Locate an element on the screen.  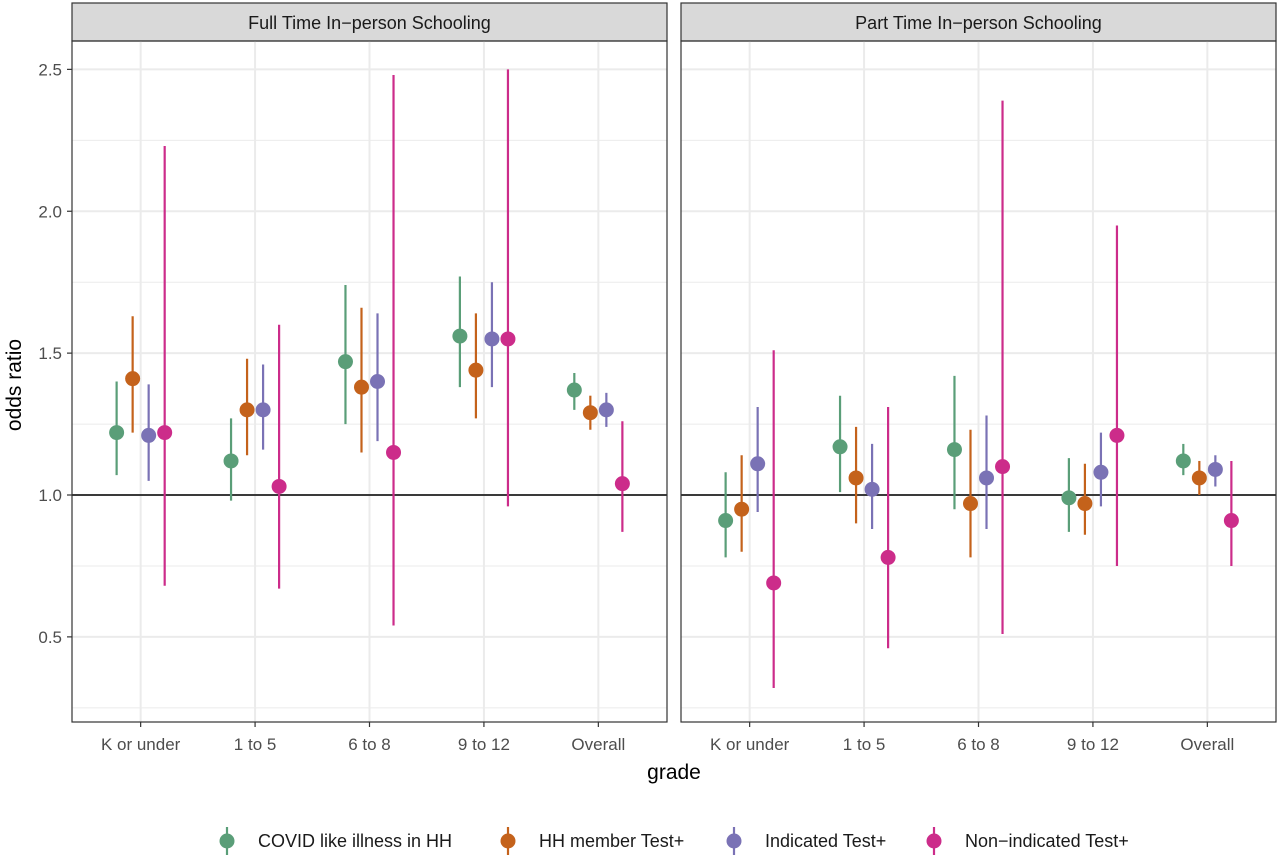
facet-title: Part Time In−person Schooling is located at coordinates (978, 23).